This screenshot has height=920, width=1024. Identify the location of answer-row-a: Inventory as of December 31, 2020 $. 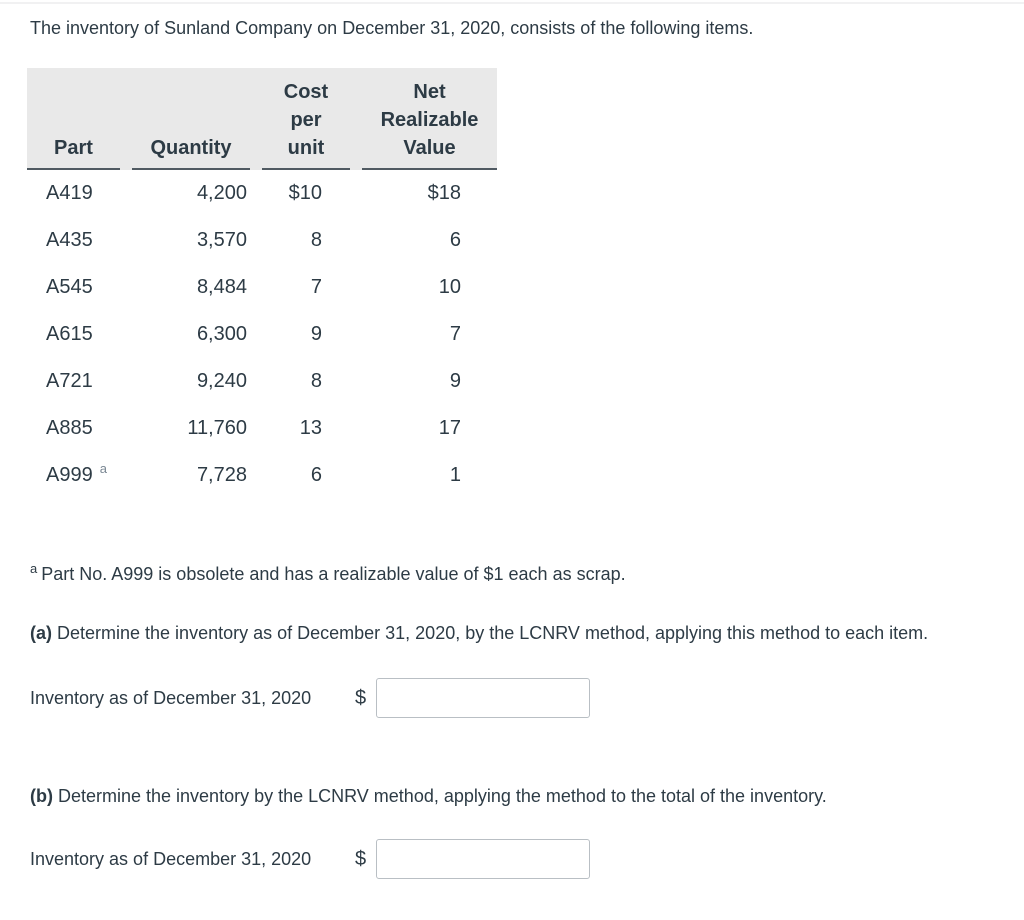
(527, 698).